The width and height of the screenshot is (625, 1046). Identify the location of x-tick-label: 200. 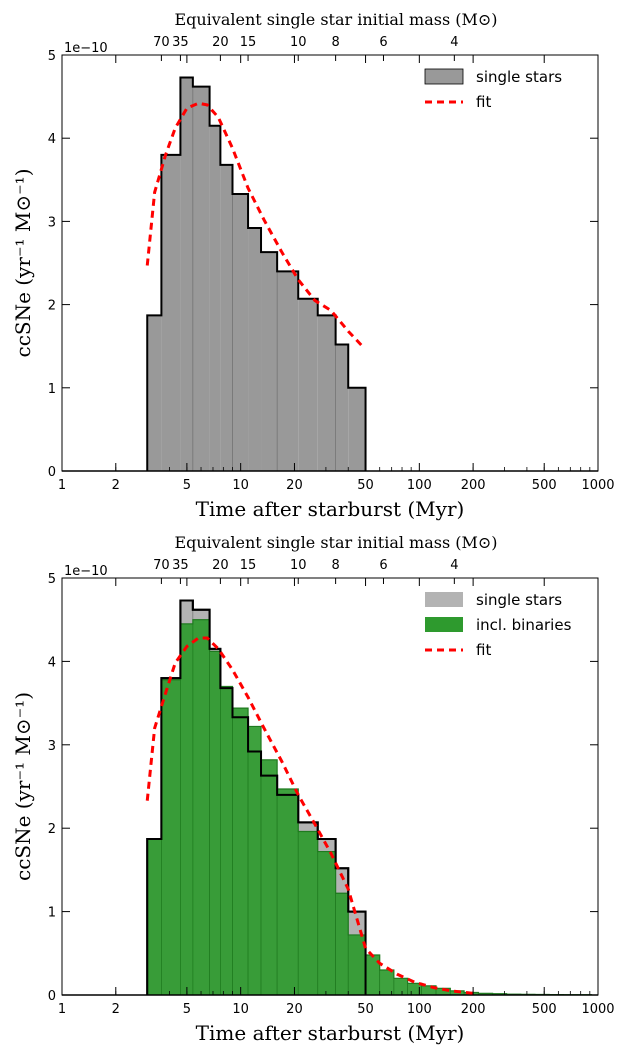
(473, 1009).